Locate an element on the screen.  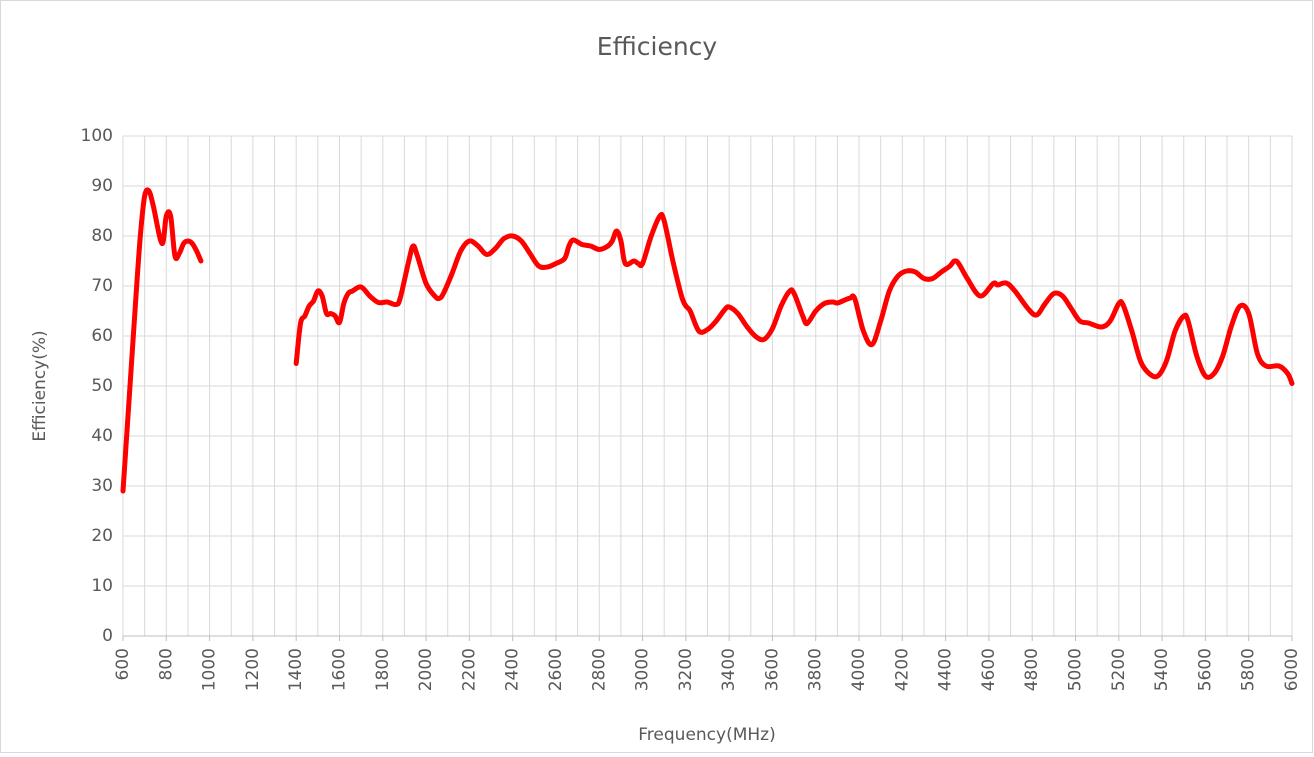
y-tick-label: 40 is located at coordinates (102, 436).